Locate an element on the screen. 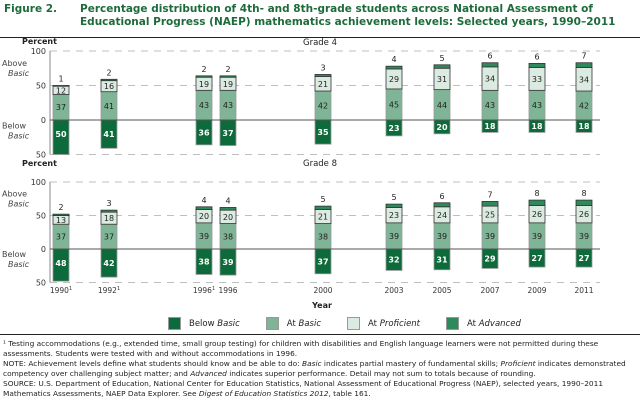 The height and width of the screenshot is (413, 640). y-tick-label: 100 is located at coordinates (38, 51).